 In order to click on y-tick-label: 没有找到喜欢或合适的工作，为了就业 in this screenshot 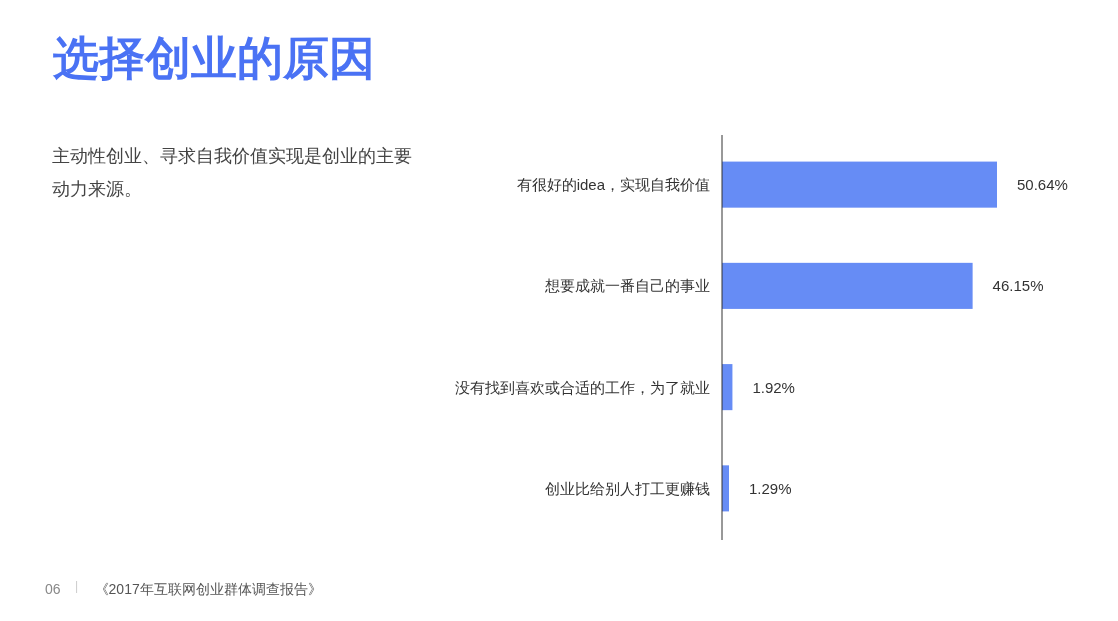, I will do `click(582, 387)`.